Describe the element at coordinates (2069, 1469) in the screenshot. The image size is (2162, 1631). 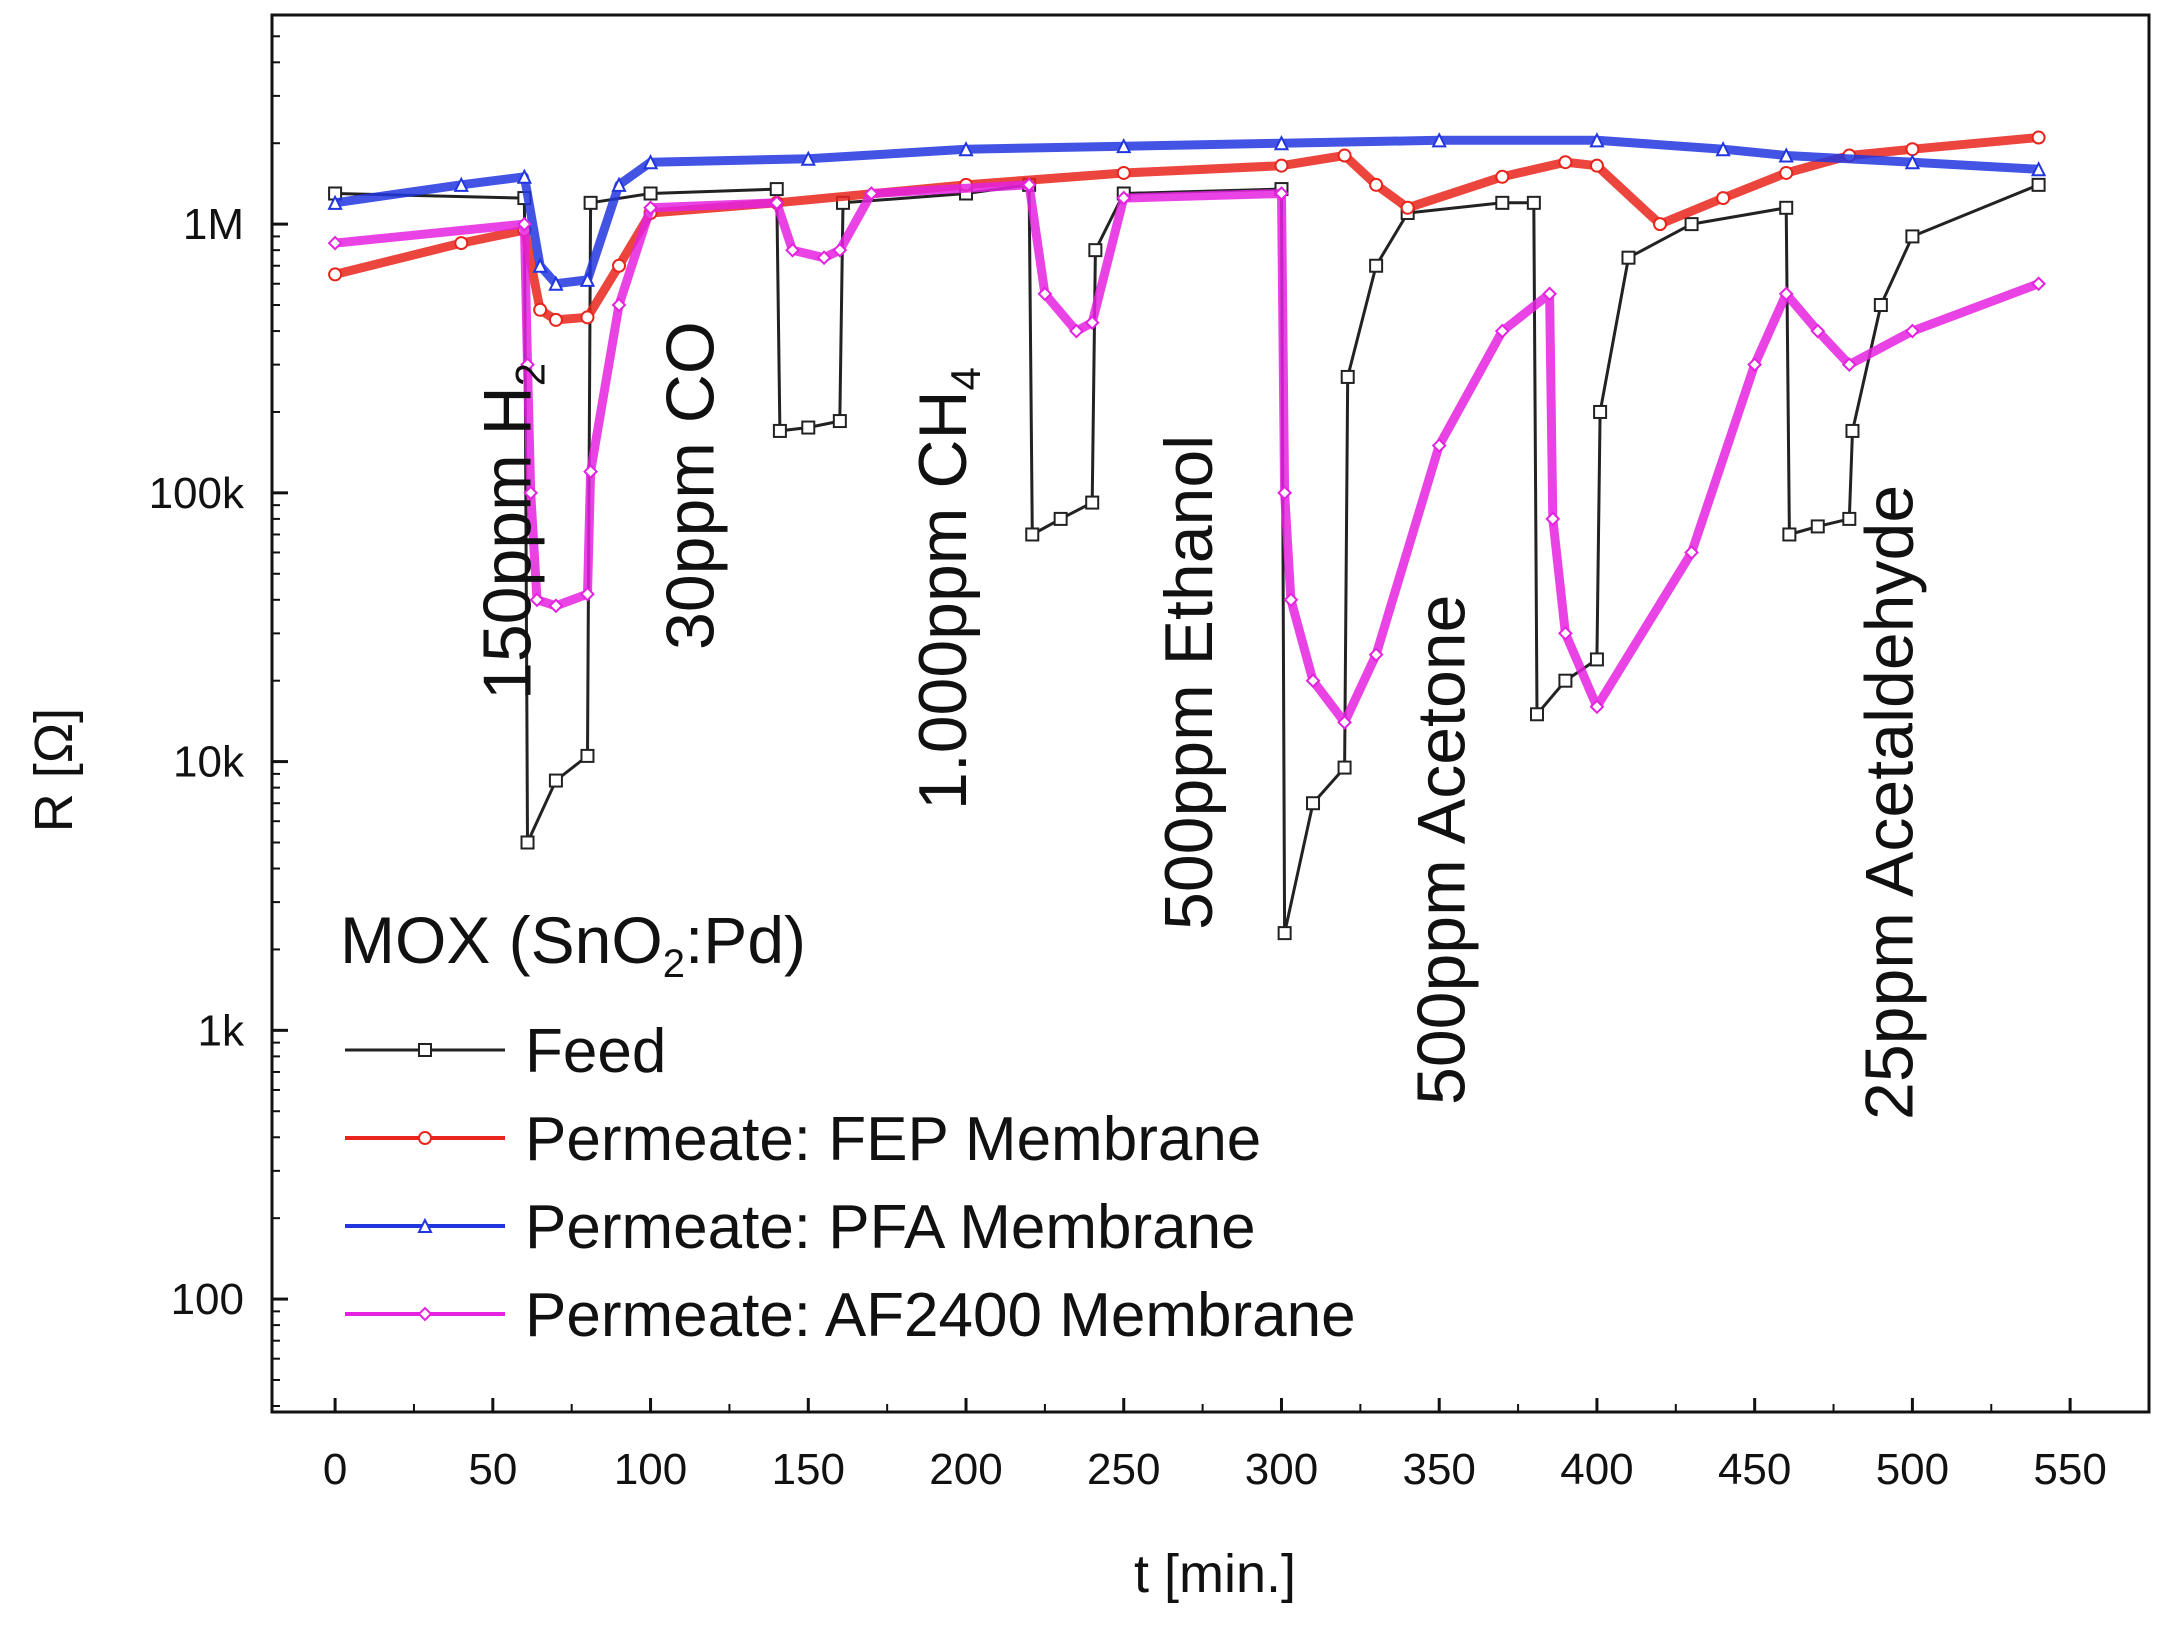
I see `x-tick-label: 550` at that location.